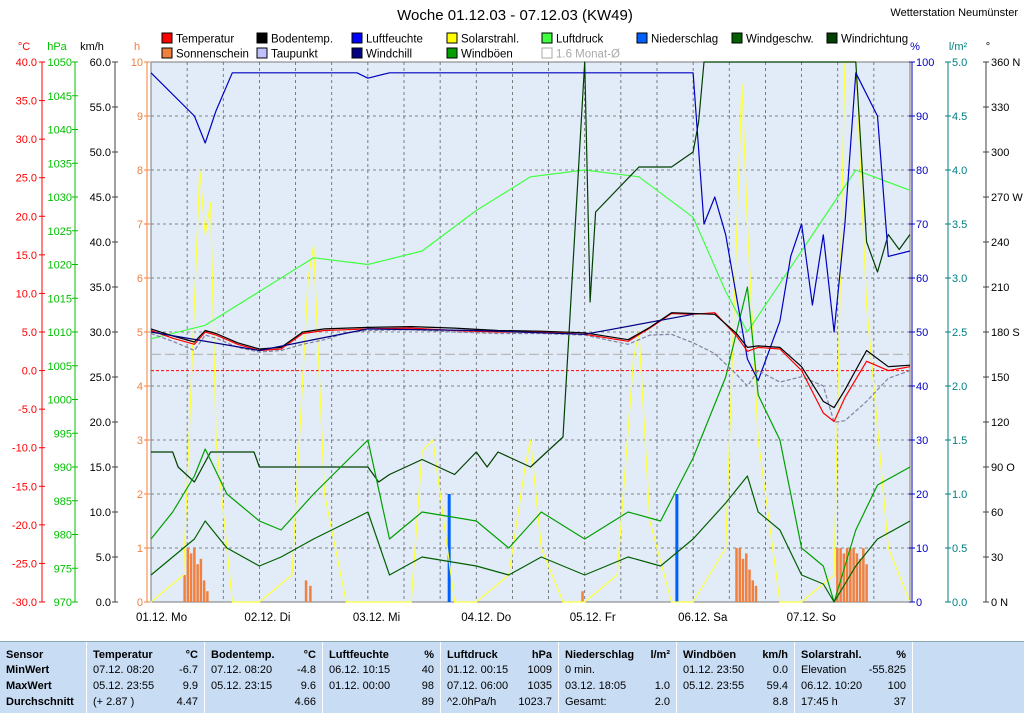 This screenshot has height=713, width=1024. What do you see at coordinates (586, 702) in the screenshot?
I see `stats-cell-time: Gesamt:` at bounding box center [586, 702].